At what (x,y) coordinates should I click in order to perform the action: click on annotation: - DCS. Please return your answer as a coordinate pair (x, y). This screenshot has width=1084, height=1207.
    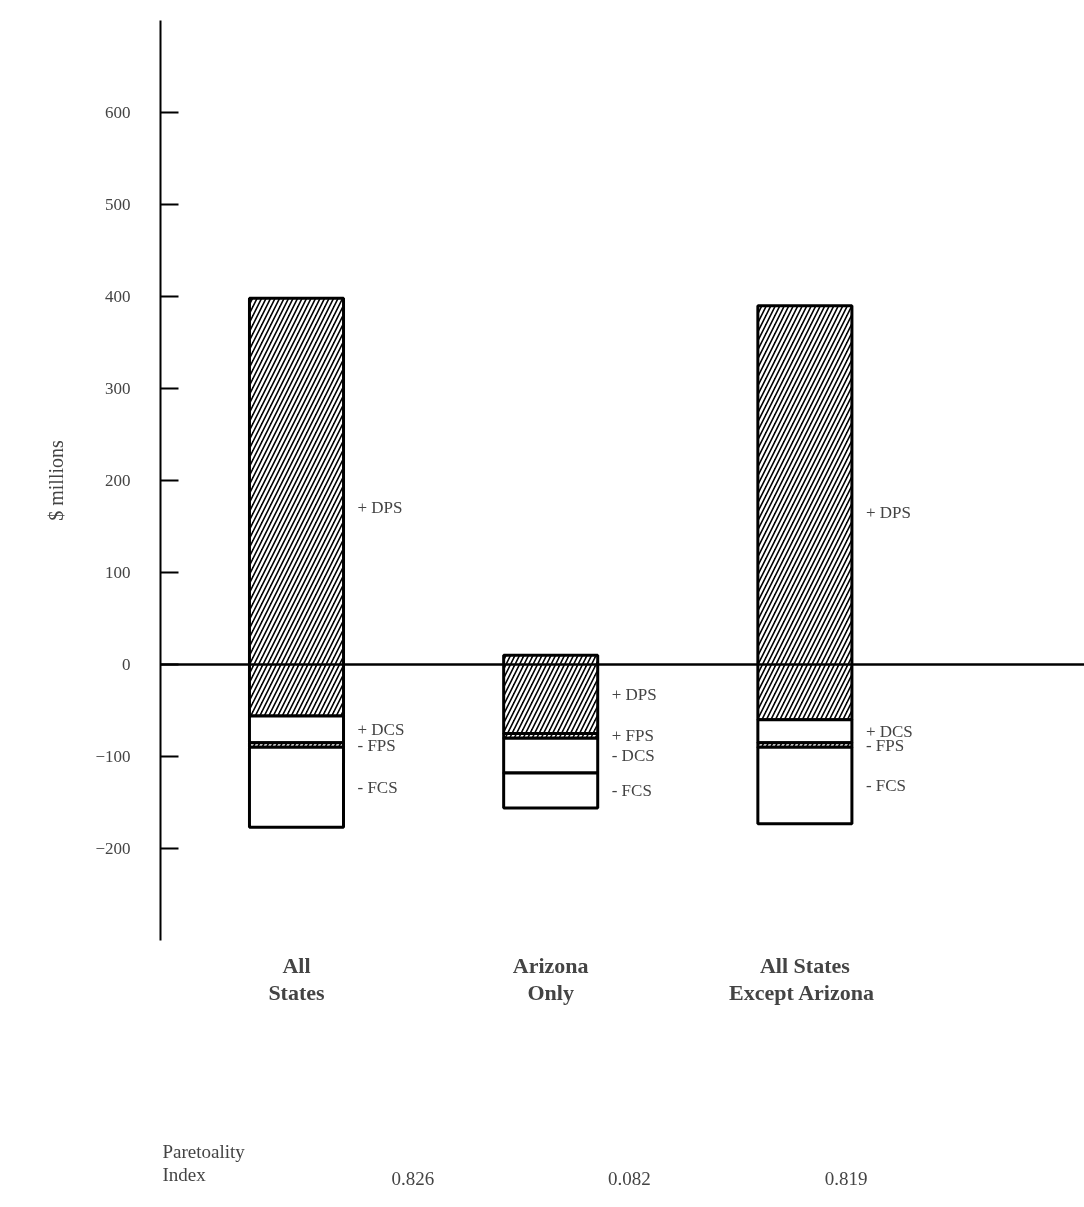
    Looking at the image, I should click on (633, 756).